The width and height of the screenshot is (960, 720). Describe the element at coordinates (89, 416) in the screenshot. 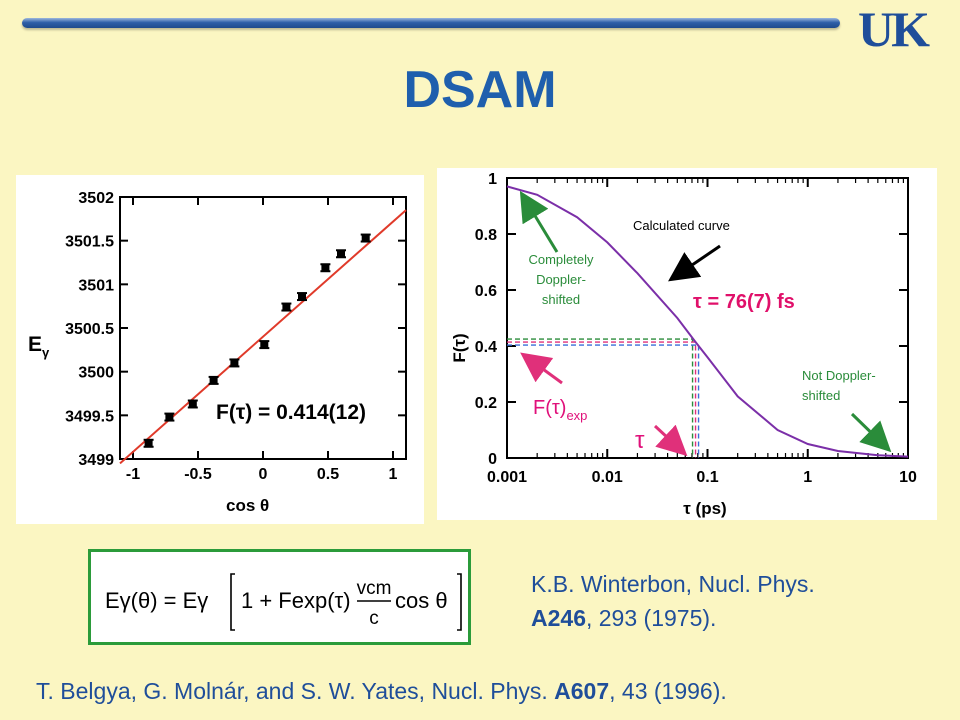

I see `y-tick-label: 3499.5` at that location.